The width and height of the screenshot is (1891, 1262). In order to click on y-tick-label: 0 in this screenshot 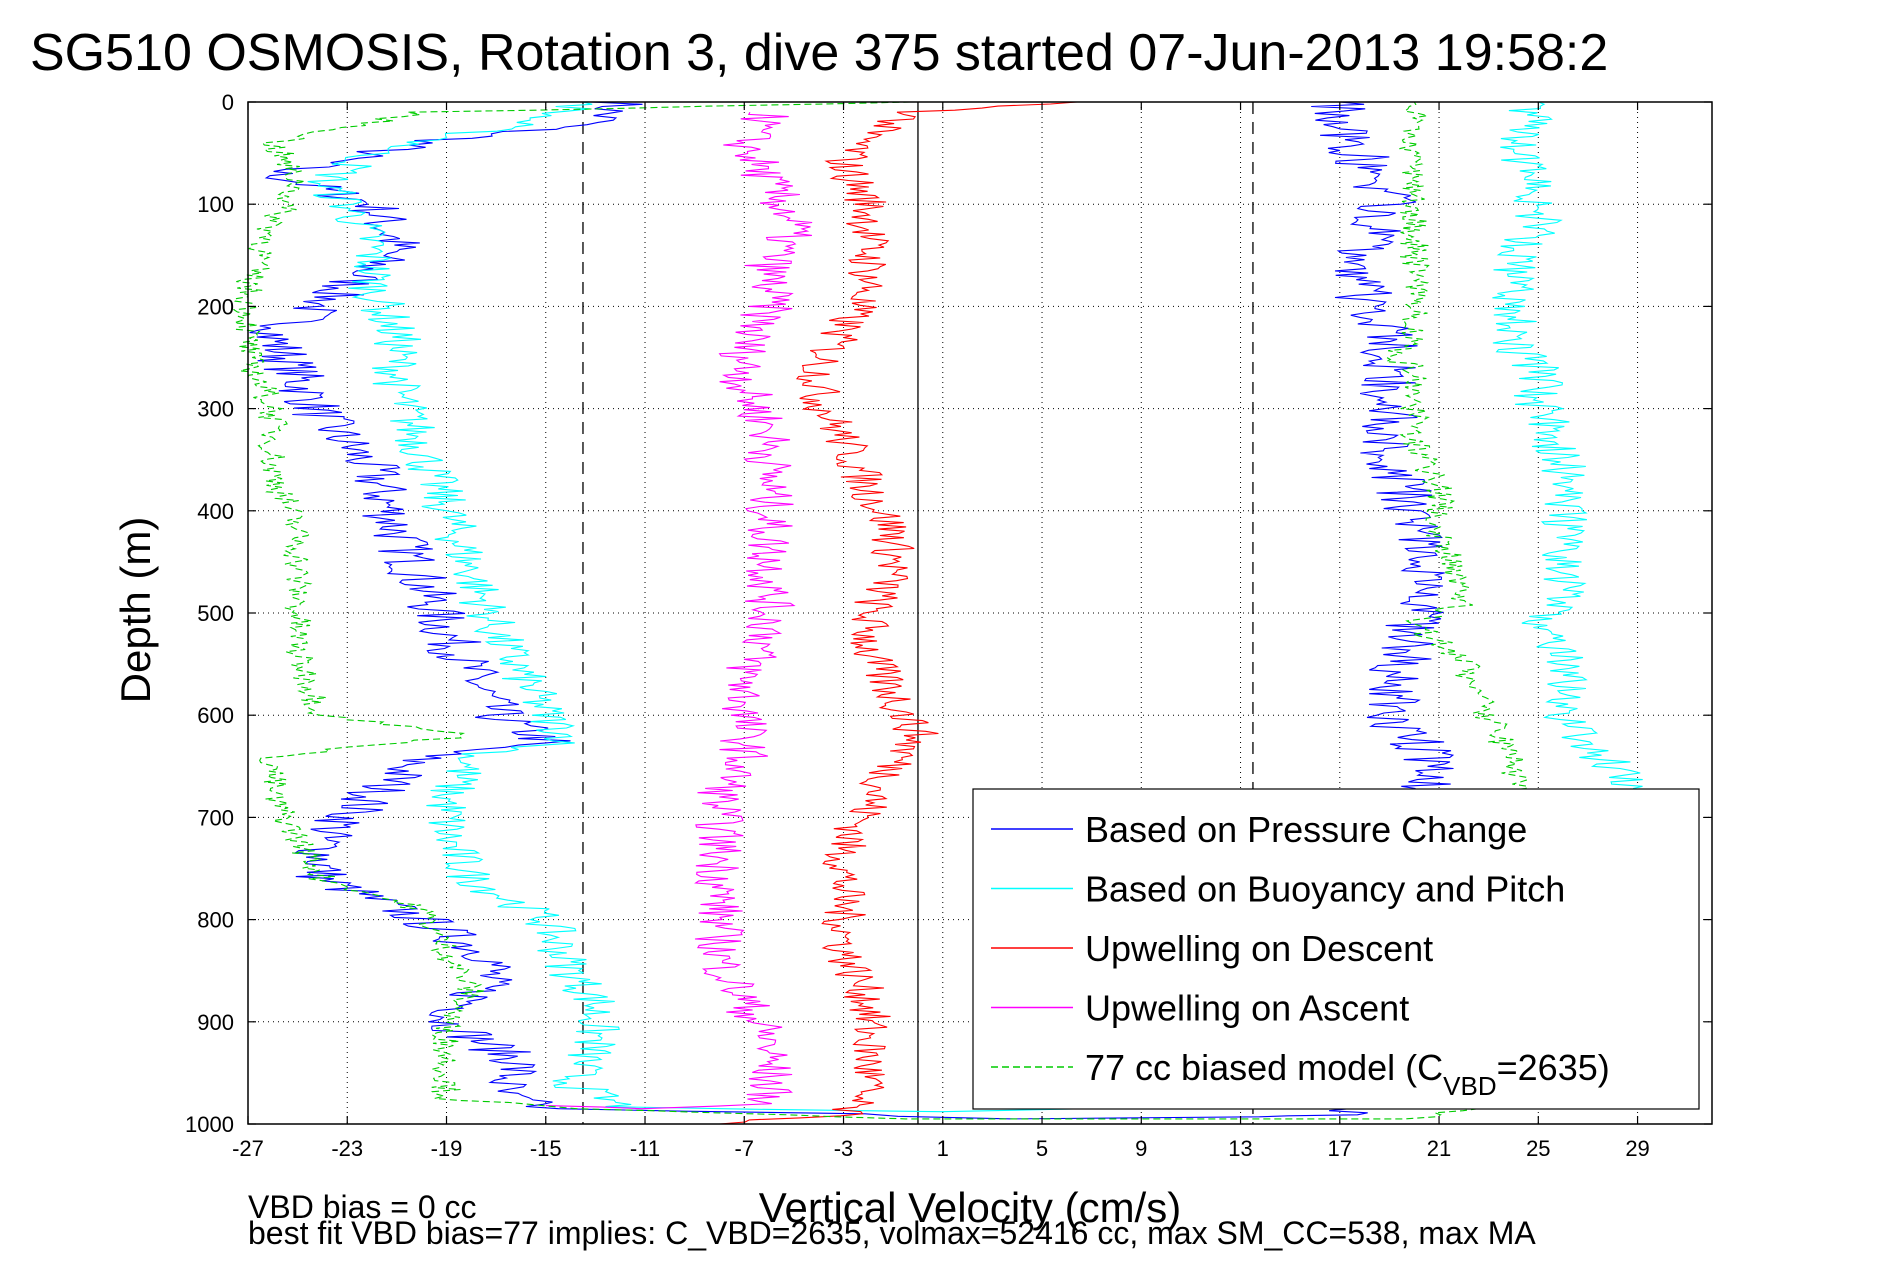, I will do `click(228, 102)`.